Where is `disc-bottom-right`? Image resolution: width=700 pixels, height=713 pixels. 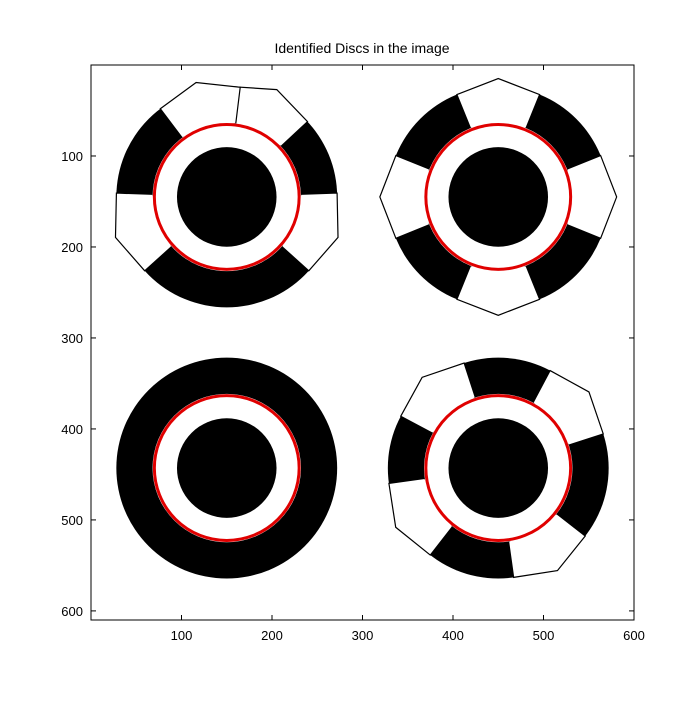 disc-bottom-right is located at coordinates (498, 468).